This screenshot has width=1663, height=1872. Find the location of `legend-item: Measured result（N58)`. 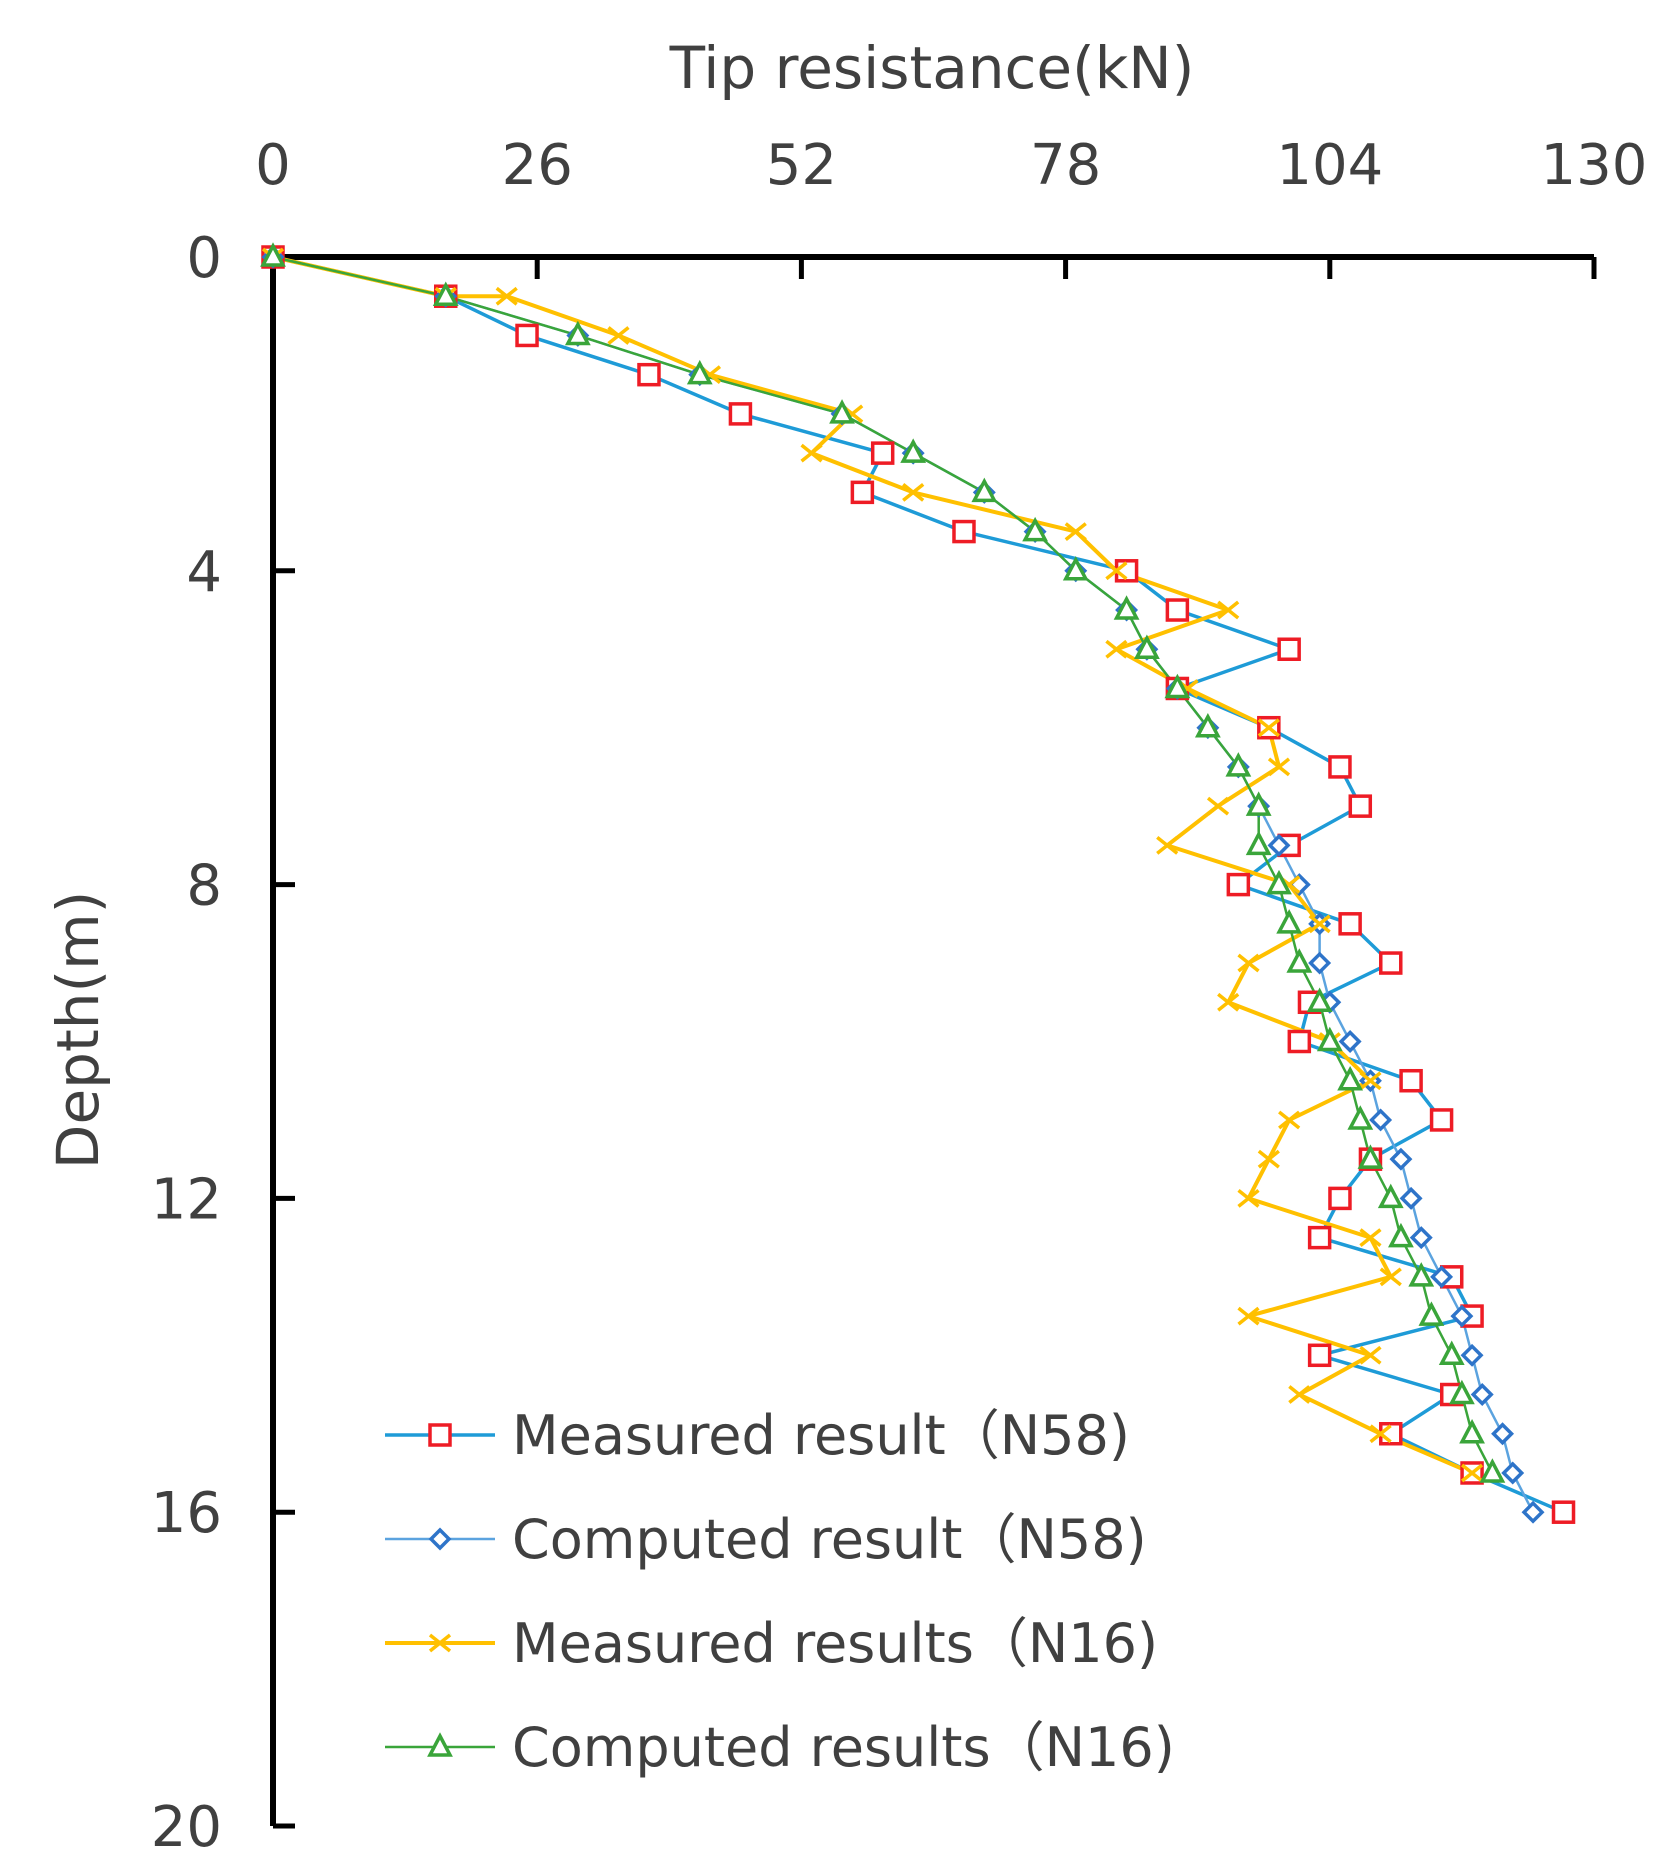

legend-item: Measured result（N58) is located at coordinates (757, 1435).